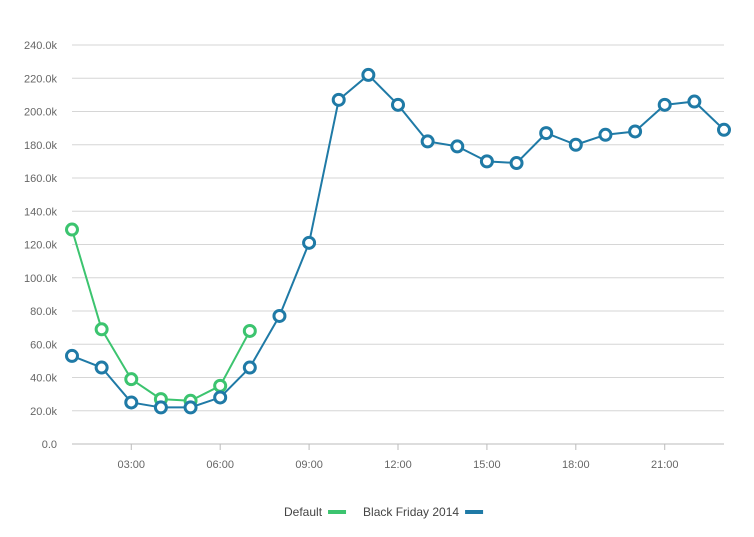 The width and height of the screenshot is (754, 537). What do you see at coordinates (411, 512) in the screenshot?
I see `legend-label: Black Friday 2014` at bounding box center [411, 512].